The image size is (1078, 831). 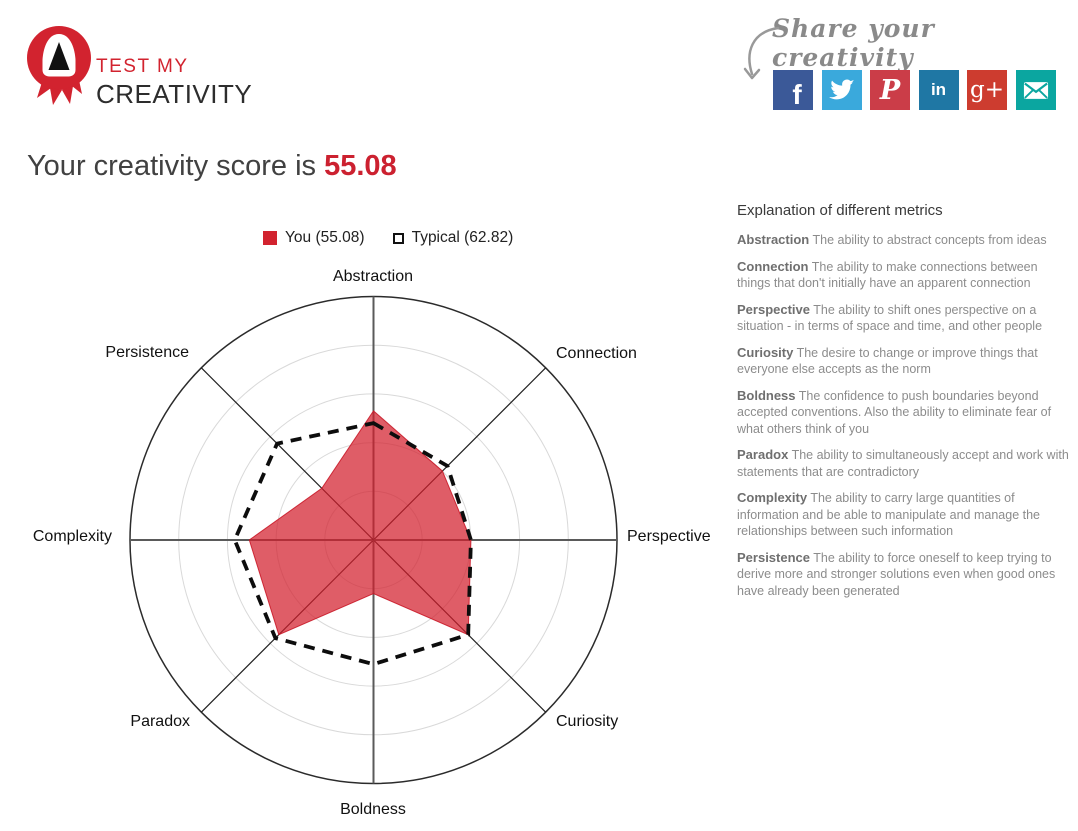 I want to click on logo-line1: TEST MY, so click(x=142, y=66).